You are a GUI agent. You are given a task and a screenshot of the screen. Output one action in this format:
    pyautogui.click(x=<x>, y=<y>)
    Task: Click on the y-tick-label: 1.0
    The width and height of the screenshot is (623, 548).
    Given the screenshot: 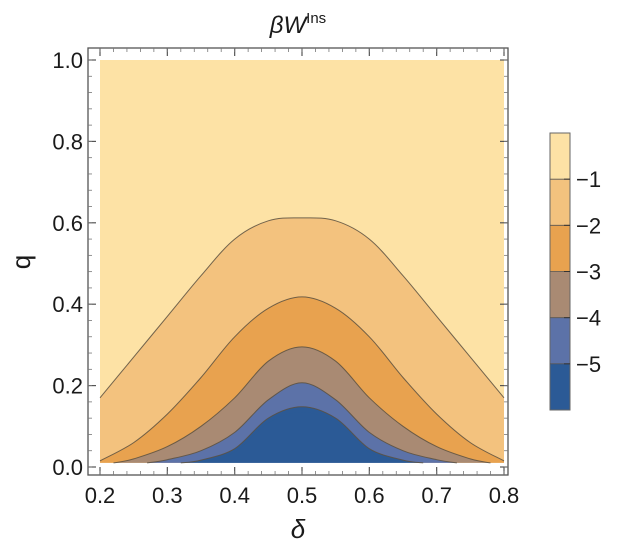 What is the action you would take?
    pyautogui.click(x=67, y=60)
    